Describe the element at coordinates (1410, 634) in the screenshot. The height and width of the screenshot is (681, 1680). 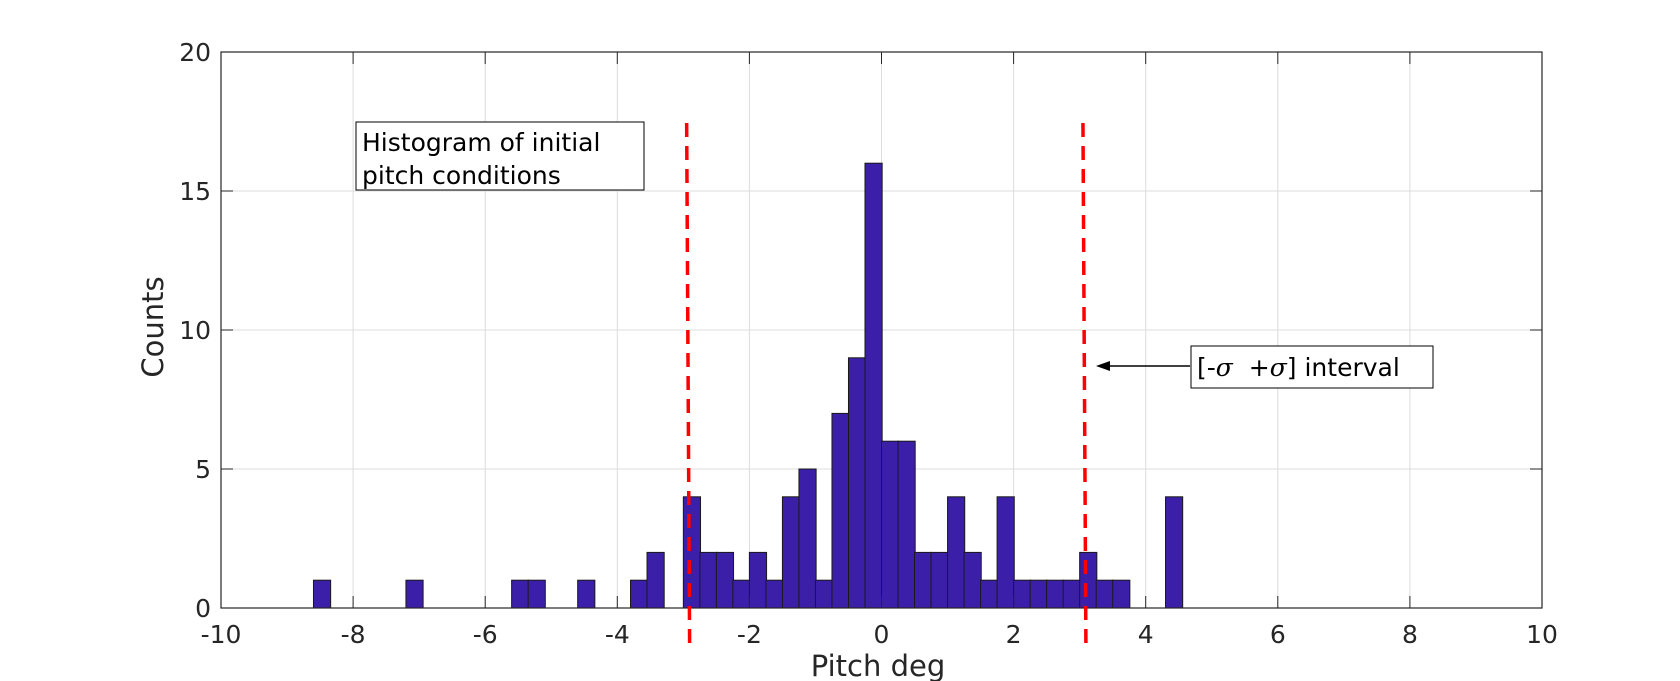
I see `x-tick-label: 8` at that location.